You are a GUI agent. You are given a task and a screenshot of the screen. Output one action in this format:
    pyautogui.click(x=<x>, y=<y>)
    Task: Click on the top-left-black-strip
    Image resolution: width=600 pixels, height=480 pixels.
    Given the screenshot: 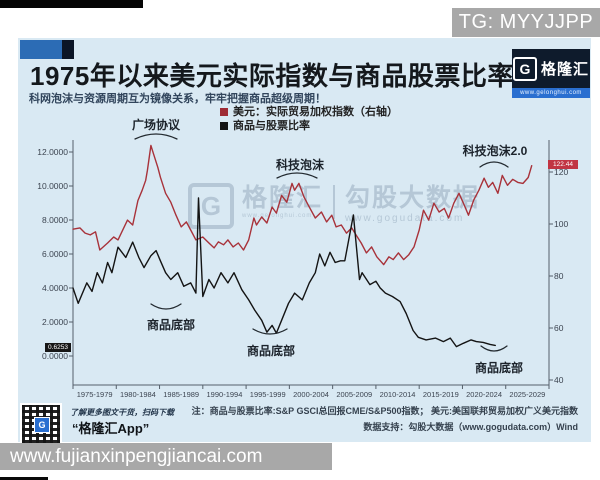 What is the action you would take?
    pyautogui.click(x=71, y=4)
    